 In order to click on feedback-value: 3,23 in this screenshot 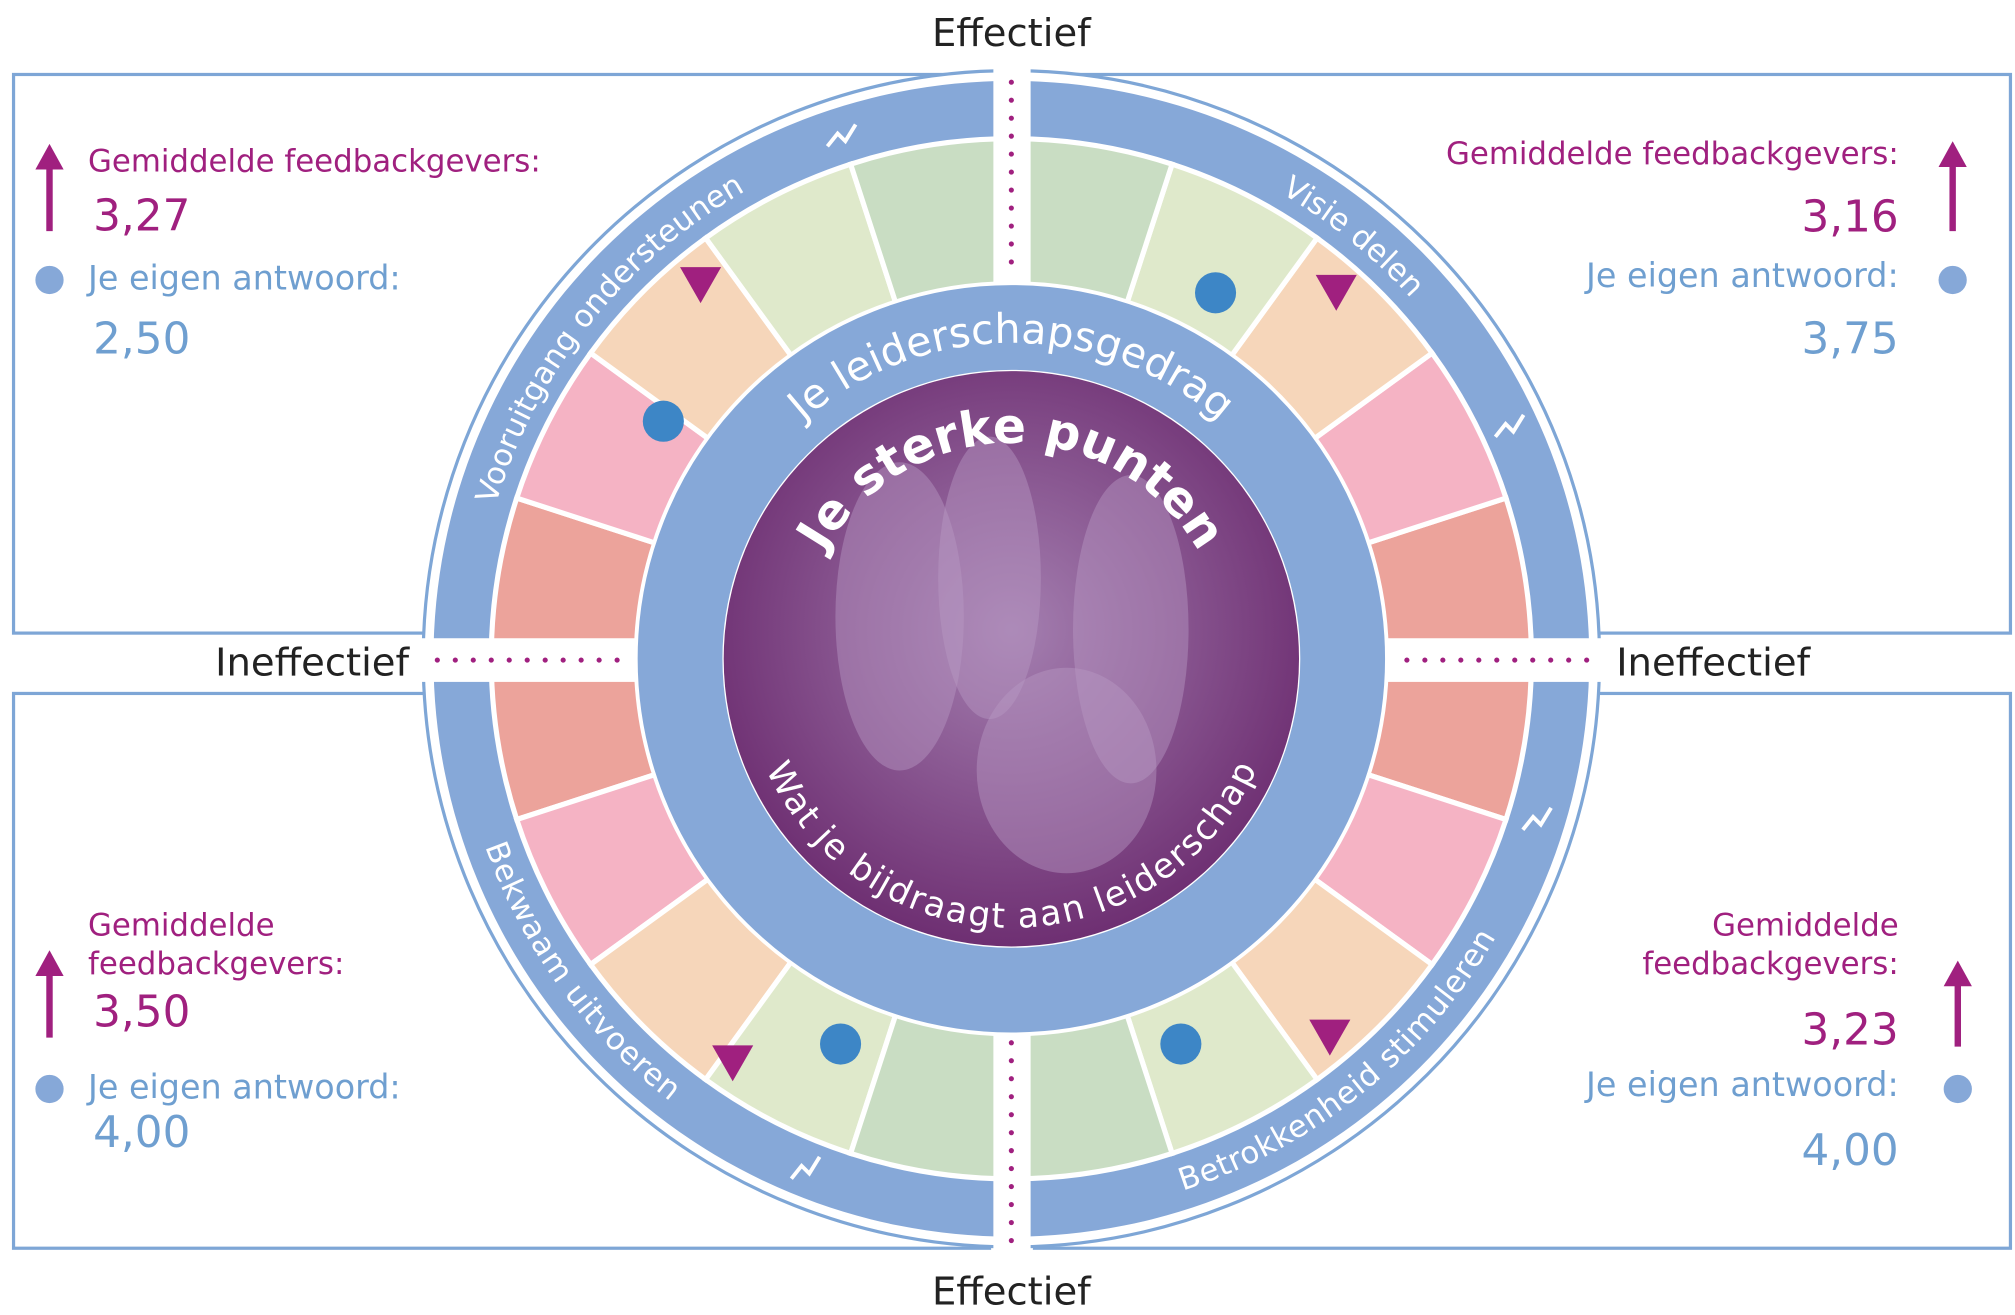, I will do `click(1850, 1029)`.